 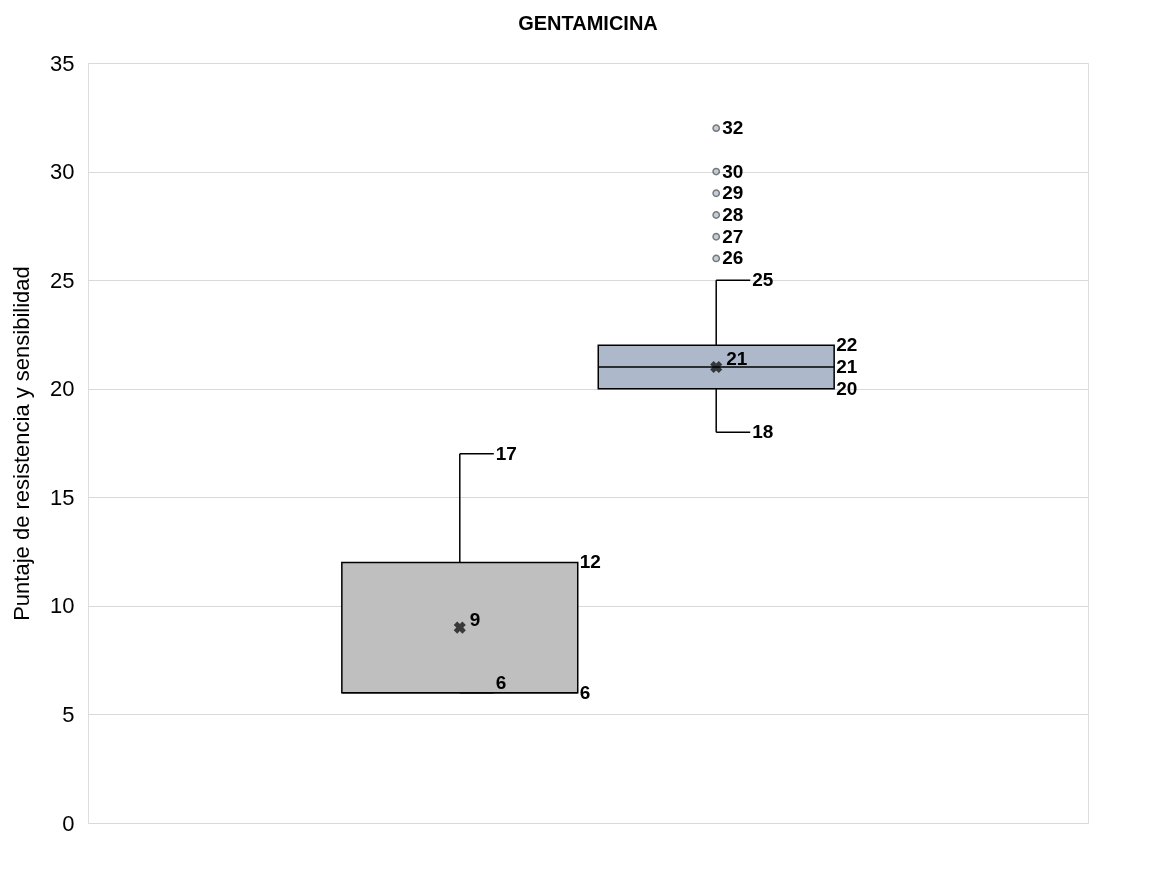 I want to click on annotation: 17, so click(x=506, y=453).